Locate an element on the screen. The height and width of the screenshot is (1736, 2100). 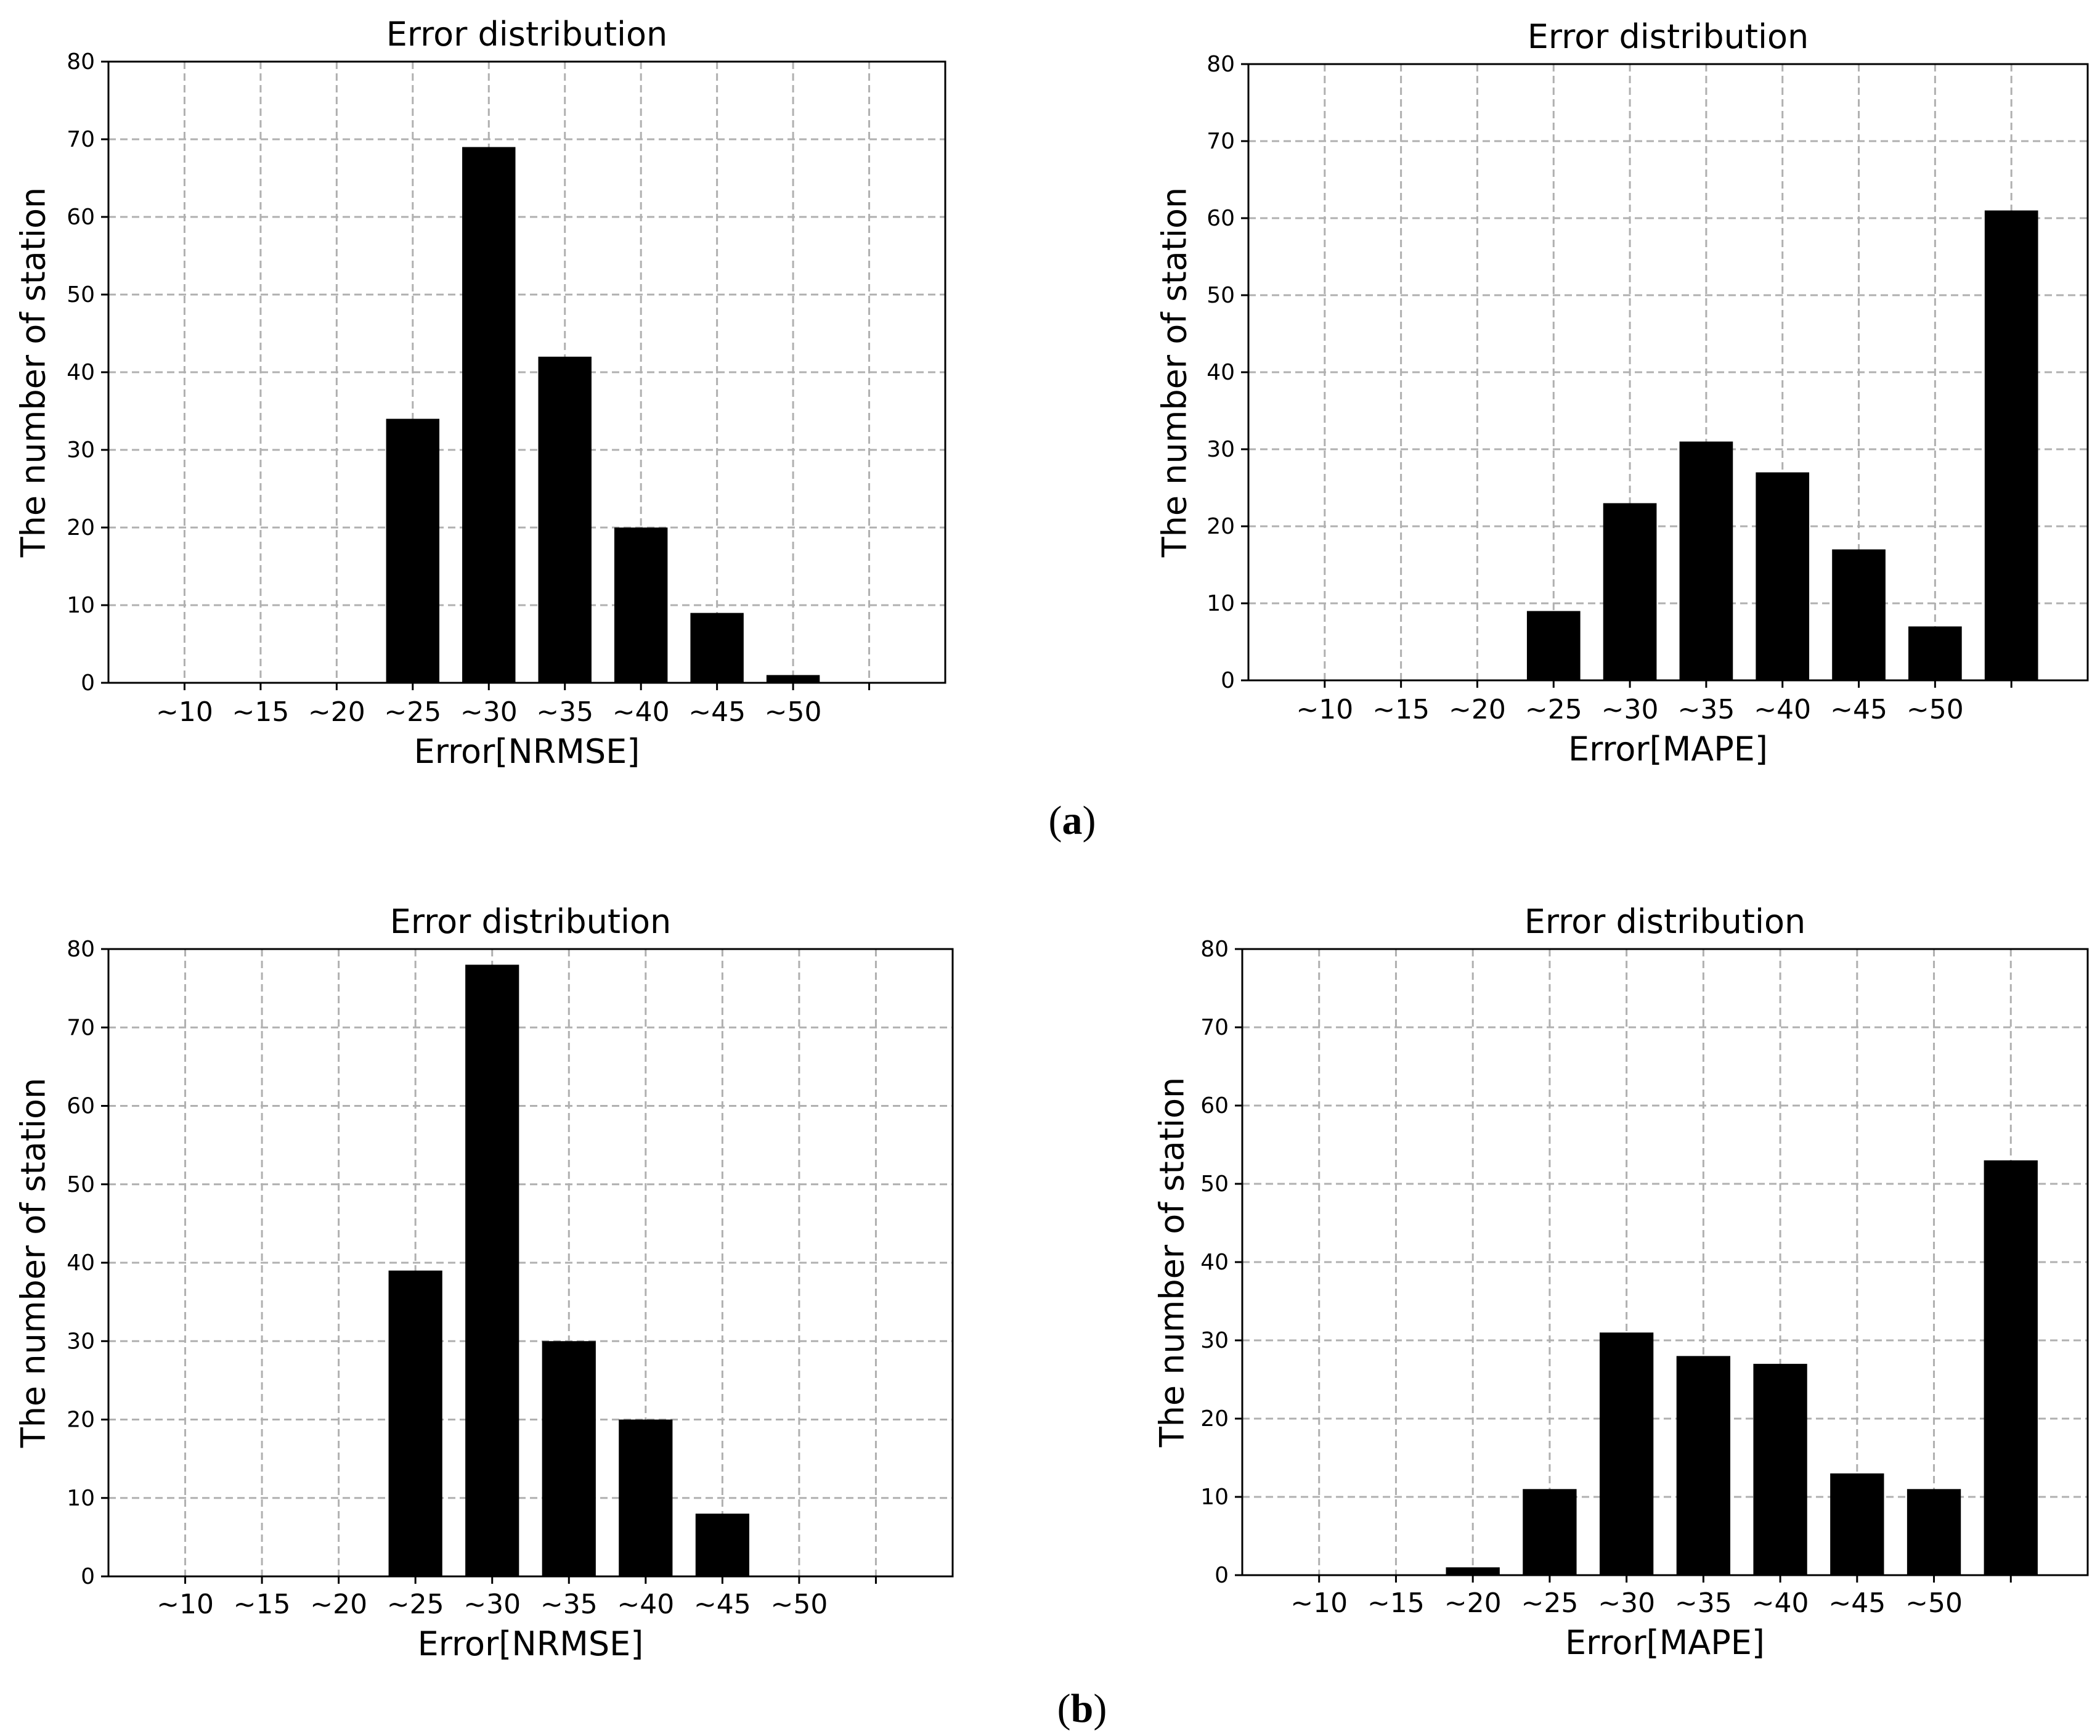
panel-label-a: (a) is located at coordinates (1072, 821).